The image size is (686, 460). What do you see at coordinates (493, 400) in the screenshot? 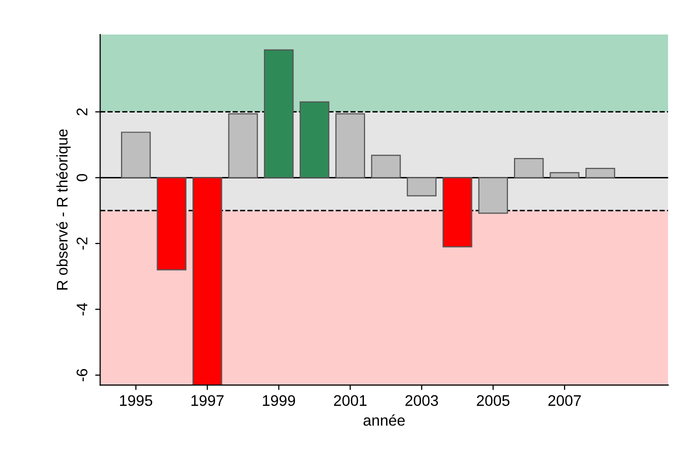
I see `x-tick-label: 2005` at bounding box center [493, 400].